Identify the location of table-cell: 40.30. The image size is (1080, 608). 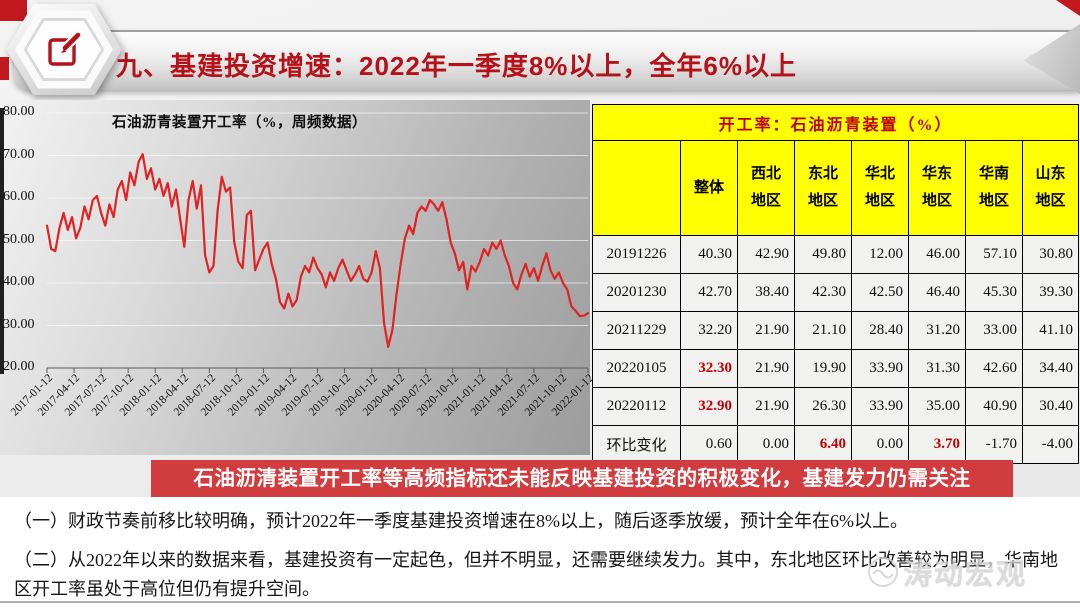
(709, 254).